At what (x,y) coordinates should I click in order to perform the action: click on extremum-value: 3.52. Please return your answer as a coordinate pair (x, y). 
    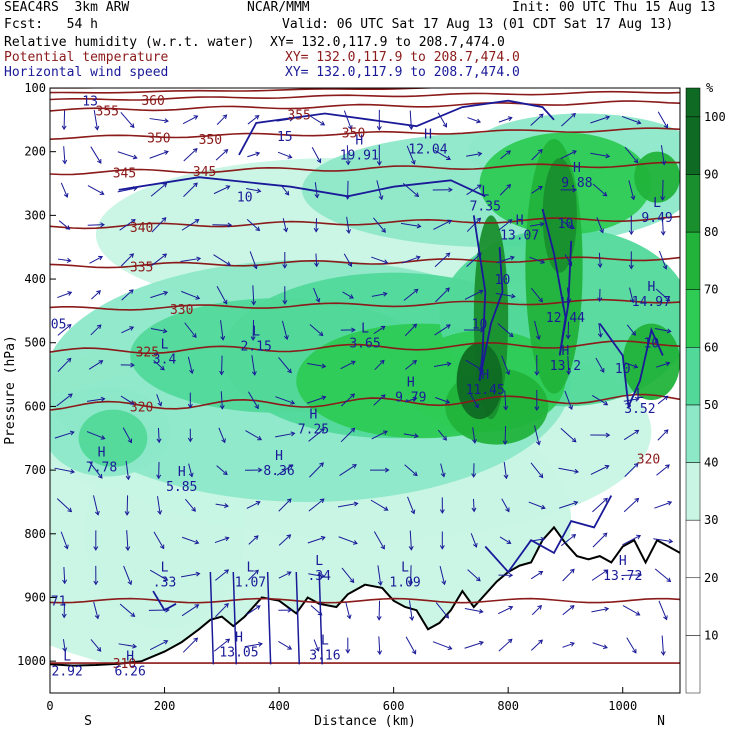
    Looking at the image, I should click on (639, 409).